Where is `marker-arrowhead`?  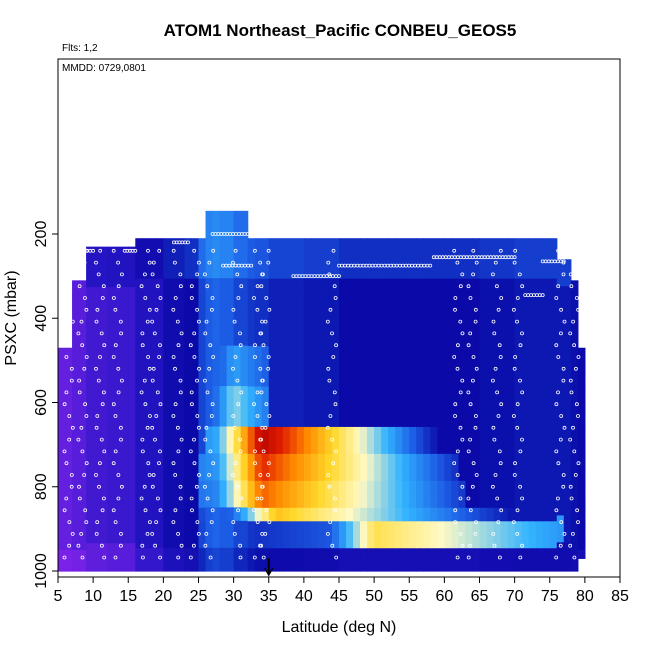 marker-arrowhead is located at coordinates (269, 572).